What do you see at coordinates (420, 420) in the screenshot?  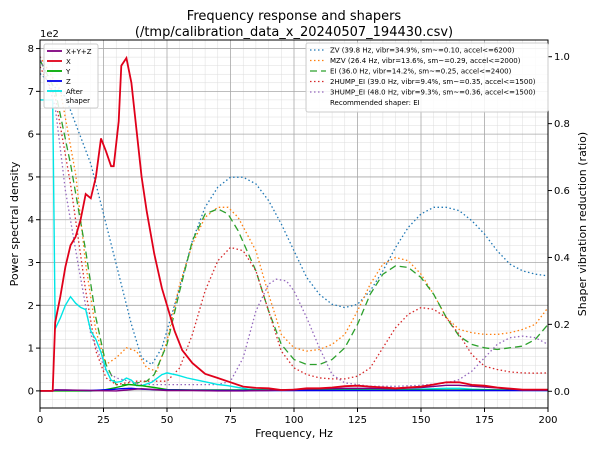 I see `x-tick-label: 150` at bounding box center [420, 420].